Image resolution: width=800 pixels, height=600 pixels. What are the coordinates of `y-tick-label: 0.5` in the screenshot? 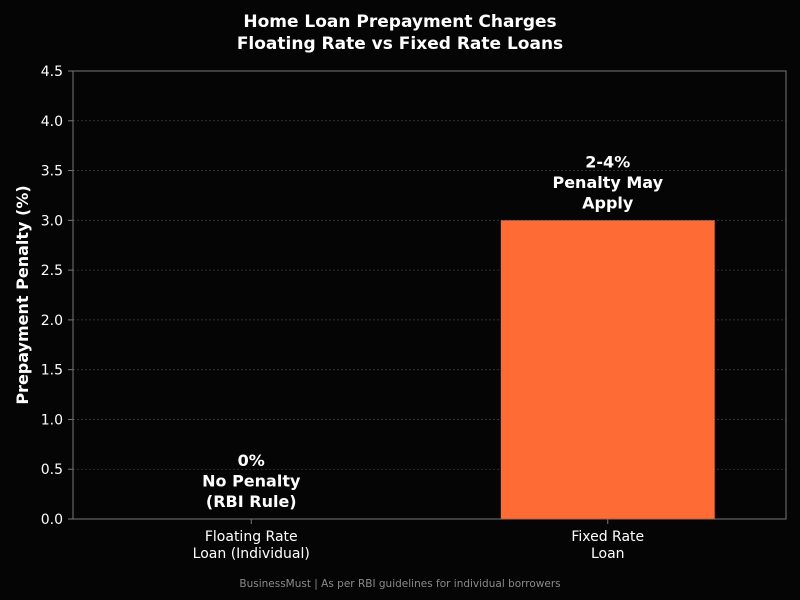 It's located at (52, 470).